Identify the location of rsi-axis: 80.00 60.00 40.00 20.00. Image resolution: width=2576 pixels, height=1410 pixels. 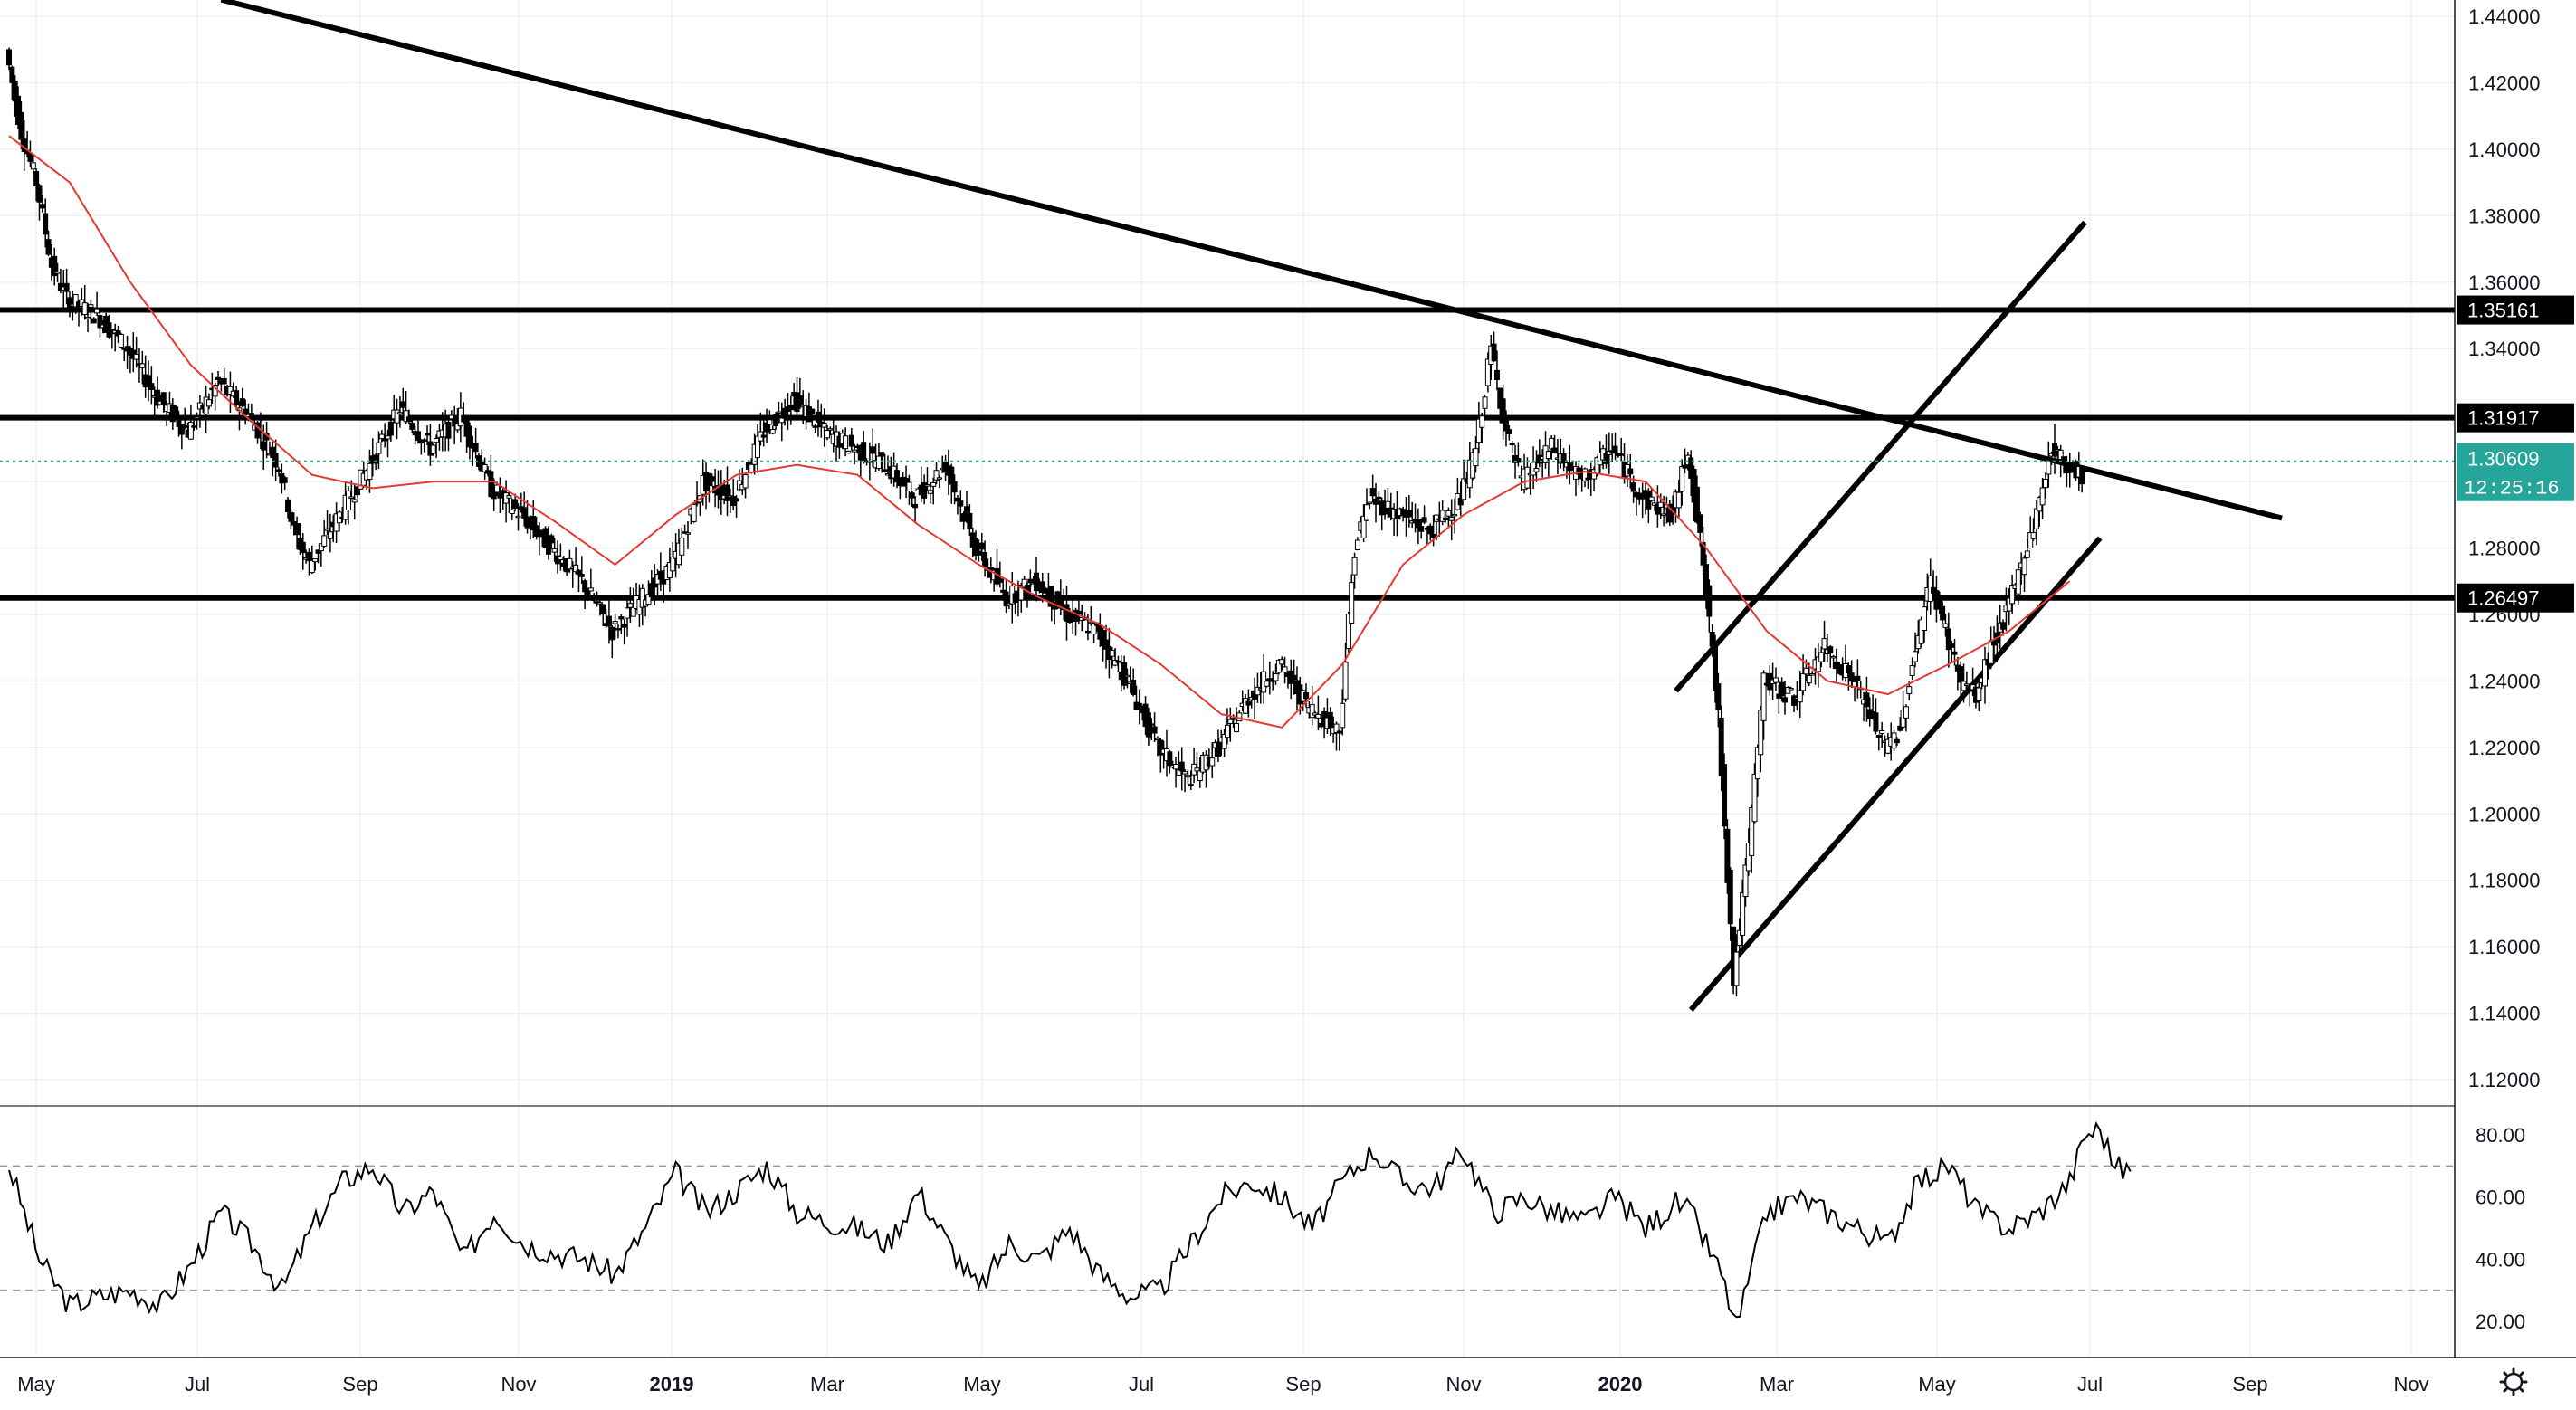
(2501, 1228).